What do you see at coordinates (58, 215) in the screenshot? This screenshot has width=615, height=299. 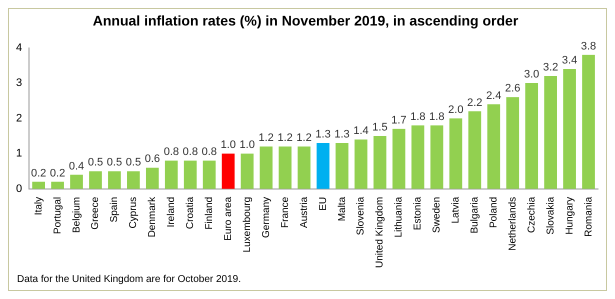 I see `x-tick-label: Portugal` at bounding box center [58, 215].